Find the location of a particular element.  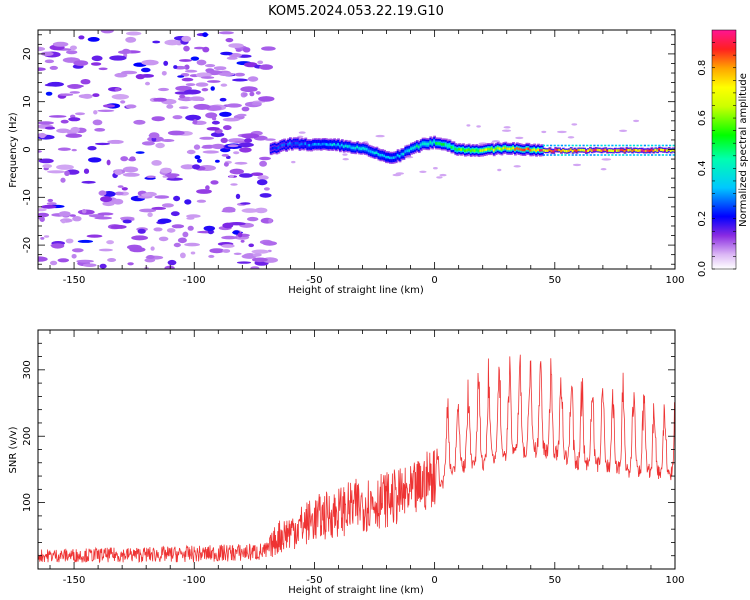

y-tick-label: 20 is located at coordinates (27, 54).